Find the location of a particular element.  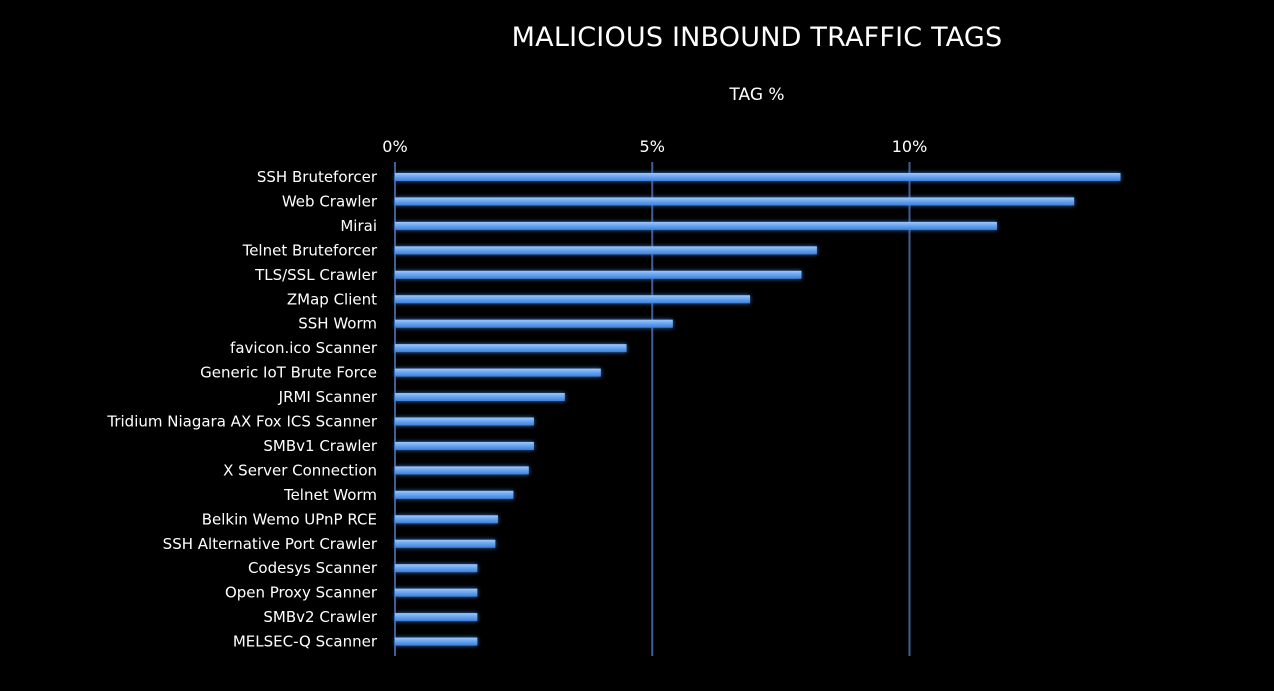

x-axis-ticks: 0% 5% 10% is located at coordinates (654, 146).